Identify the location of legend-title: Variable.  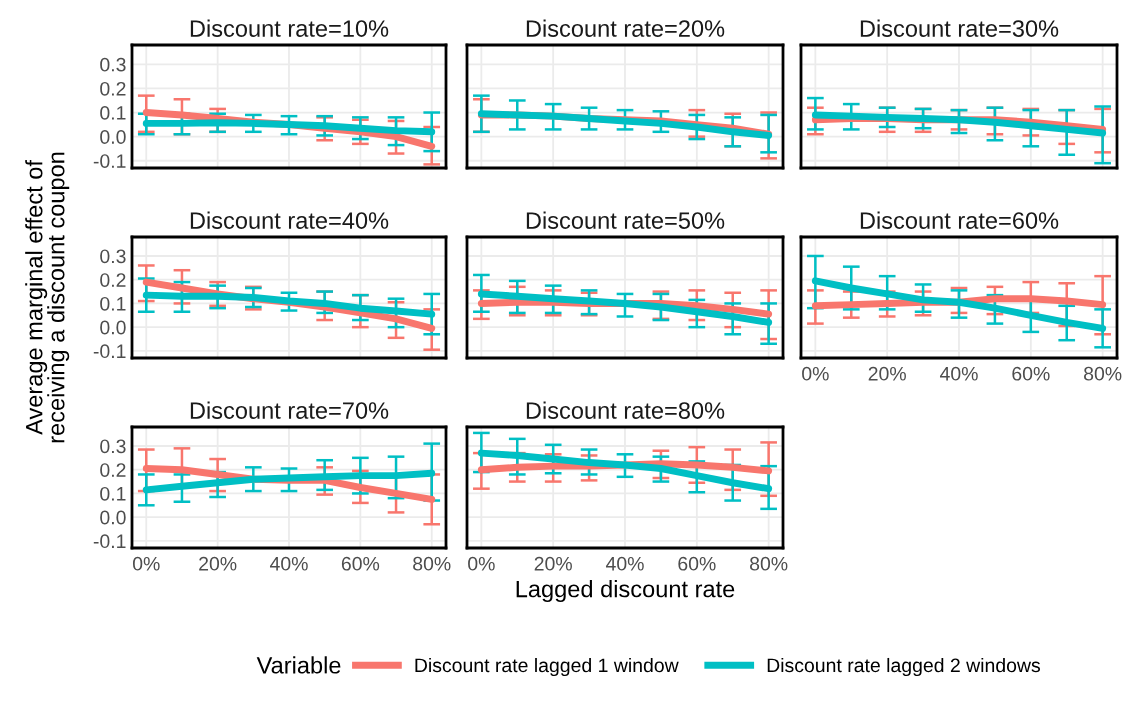
(298, 665).